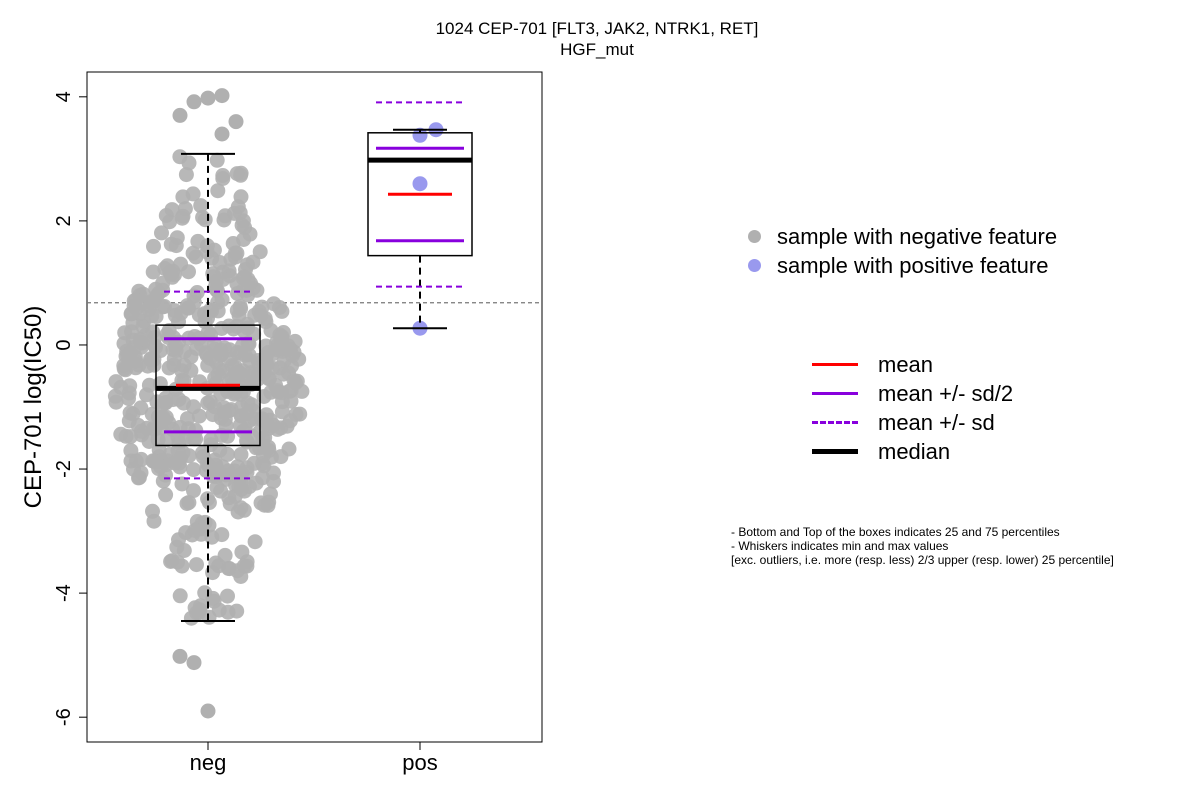 This screenshot has height=800, width=1200. What do you see at coordinates (754, 265) in the screenshot?
I see `positive-dot-icon` at bounding box center [754, 265].